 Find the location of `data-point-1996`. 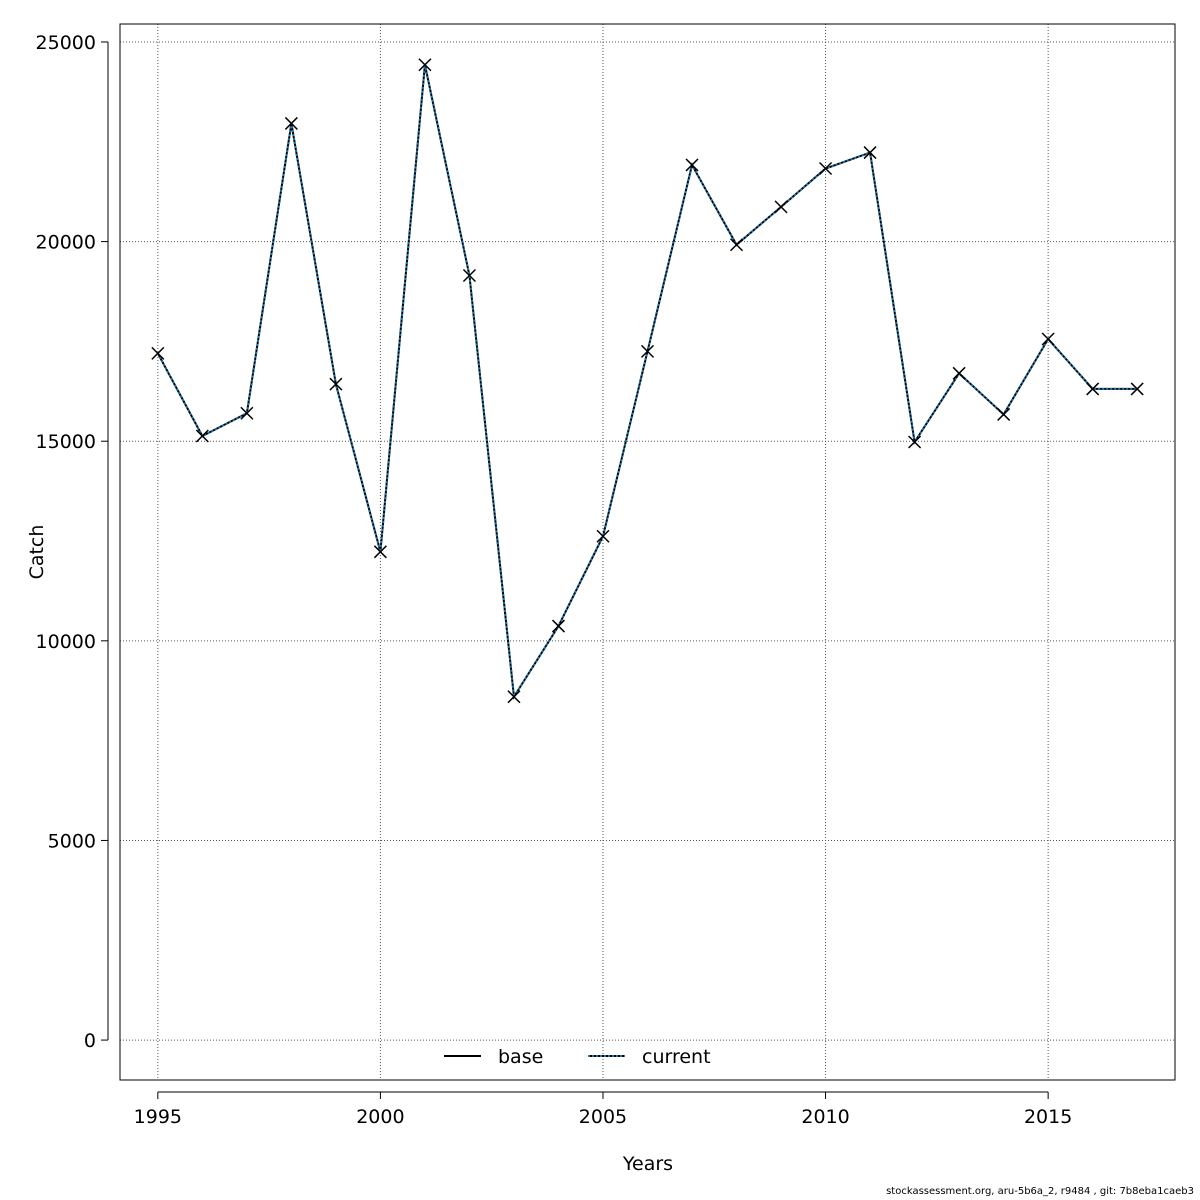

data-point-1996 is located at coordinates (202, 436).